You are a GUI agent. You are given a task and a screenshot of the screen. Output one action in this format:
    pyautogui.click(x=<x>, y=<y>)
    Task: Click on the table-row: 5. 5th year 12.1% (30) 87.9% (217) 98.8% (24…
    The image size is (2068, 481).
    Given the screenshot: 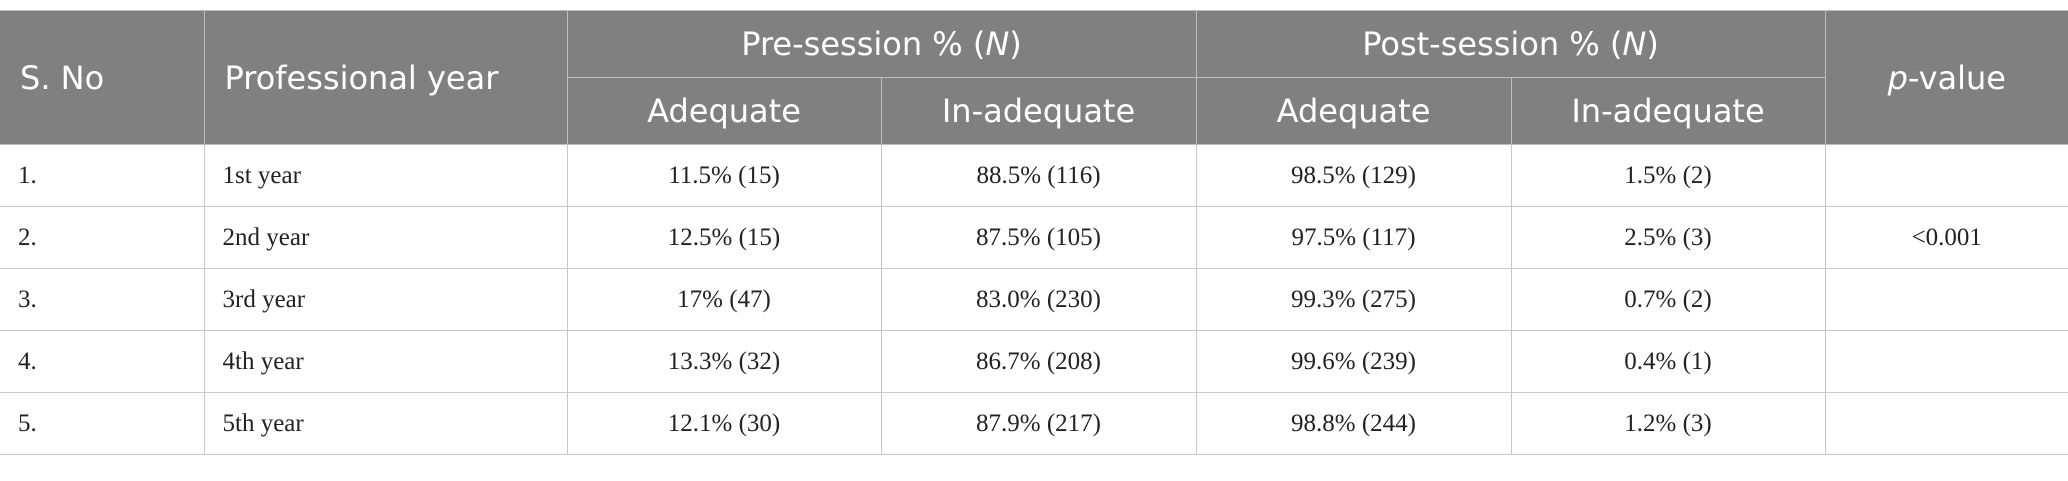 What is the action you would take?
    pyautogui.click(x=1034, y=423)
    